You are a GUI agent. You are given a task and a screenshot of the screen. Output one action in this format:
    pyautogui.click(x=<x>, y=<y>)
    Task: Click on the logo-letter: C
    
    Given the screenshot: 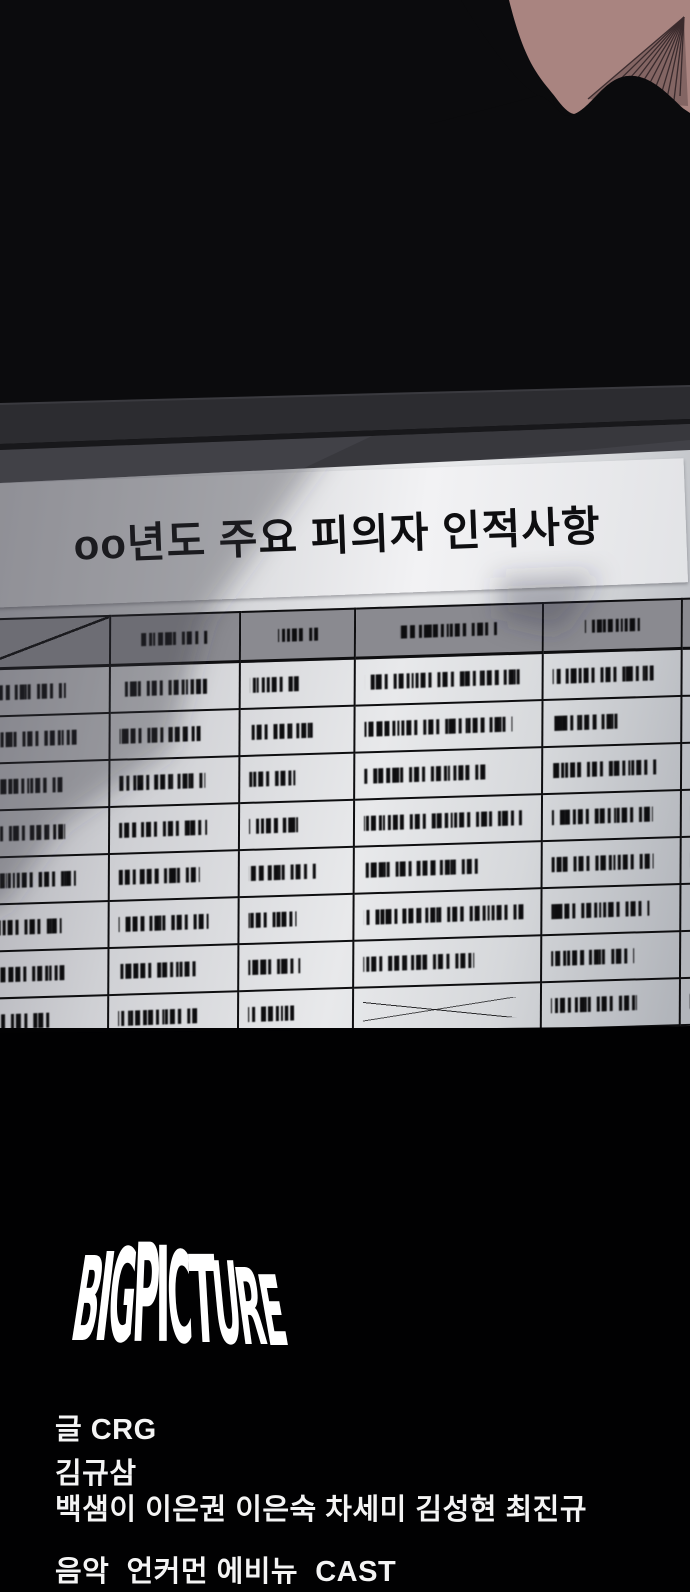 What is the action you would take?
    pyautogui.click(x=180, y=1291)
    